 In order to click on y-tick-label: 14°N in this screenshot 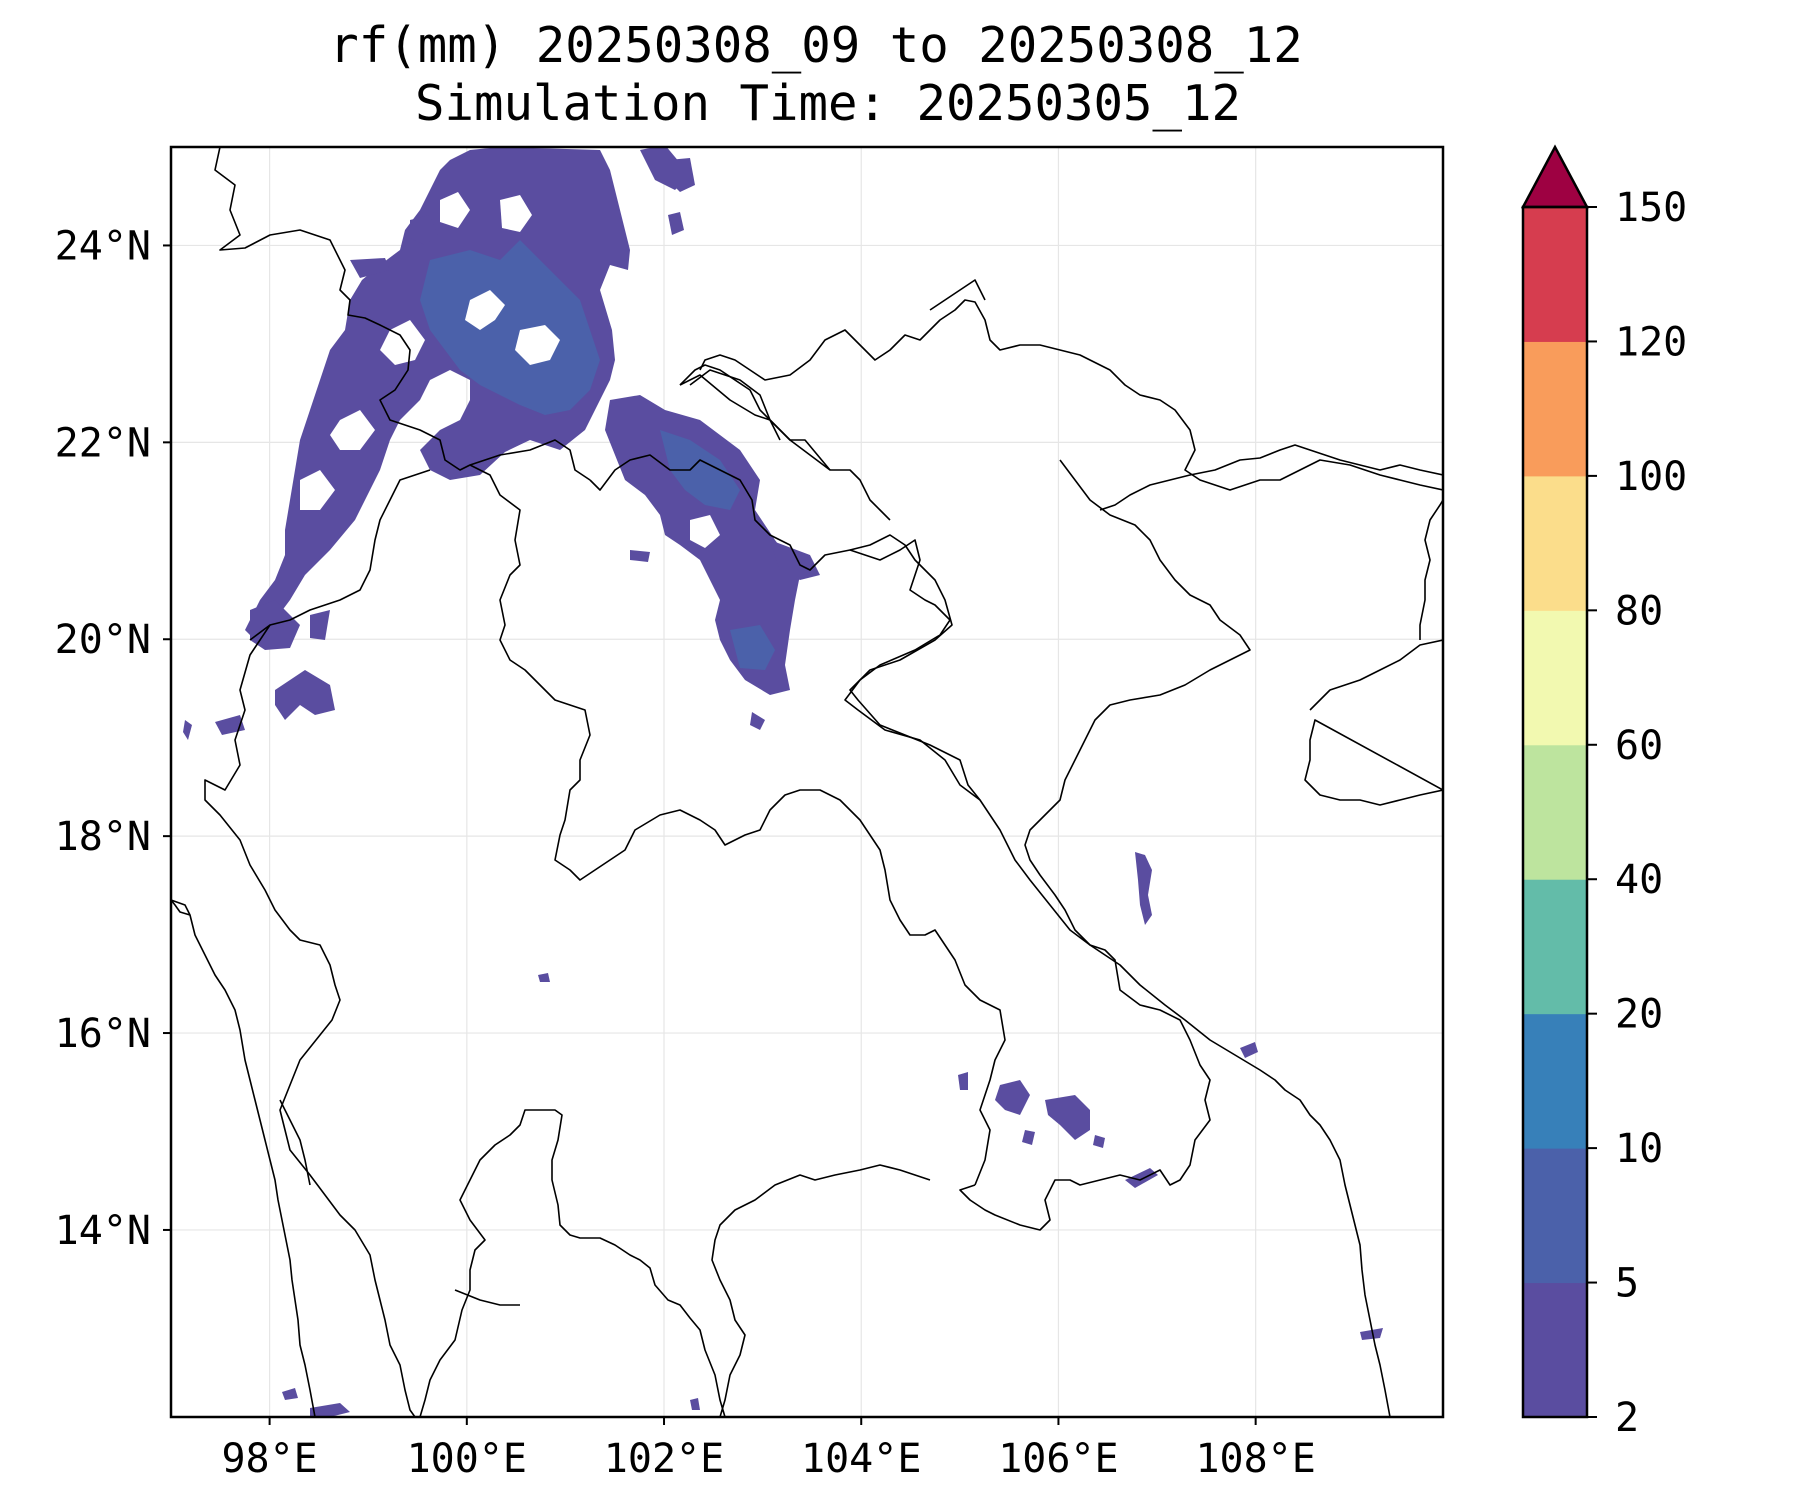, I will do `click(103, 1231)`.